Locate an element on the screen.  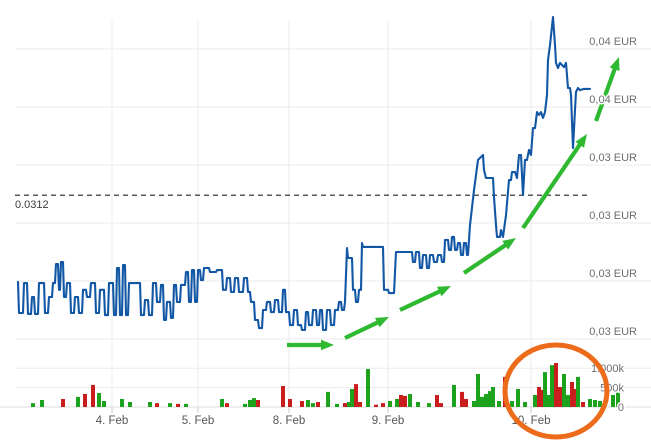
x-axis-date-label: 9. Feb is located at coordinates (388, 421).